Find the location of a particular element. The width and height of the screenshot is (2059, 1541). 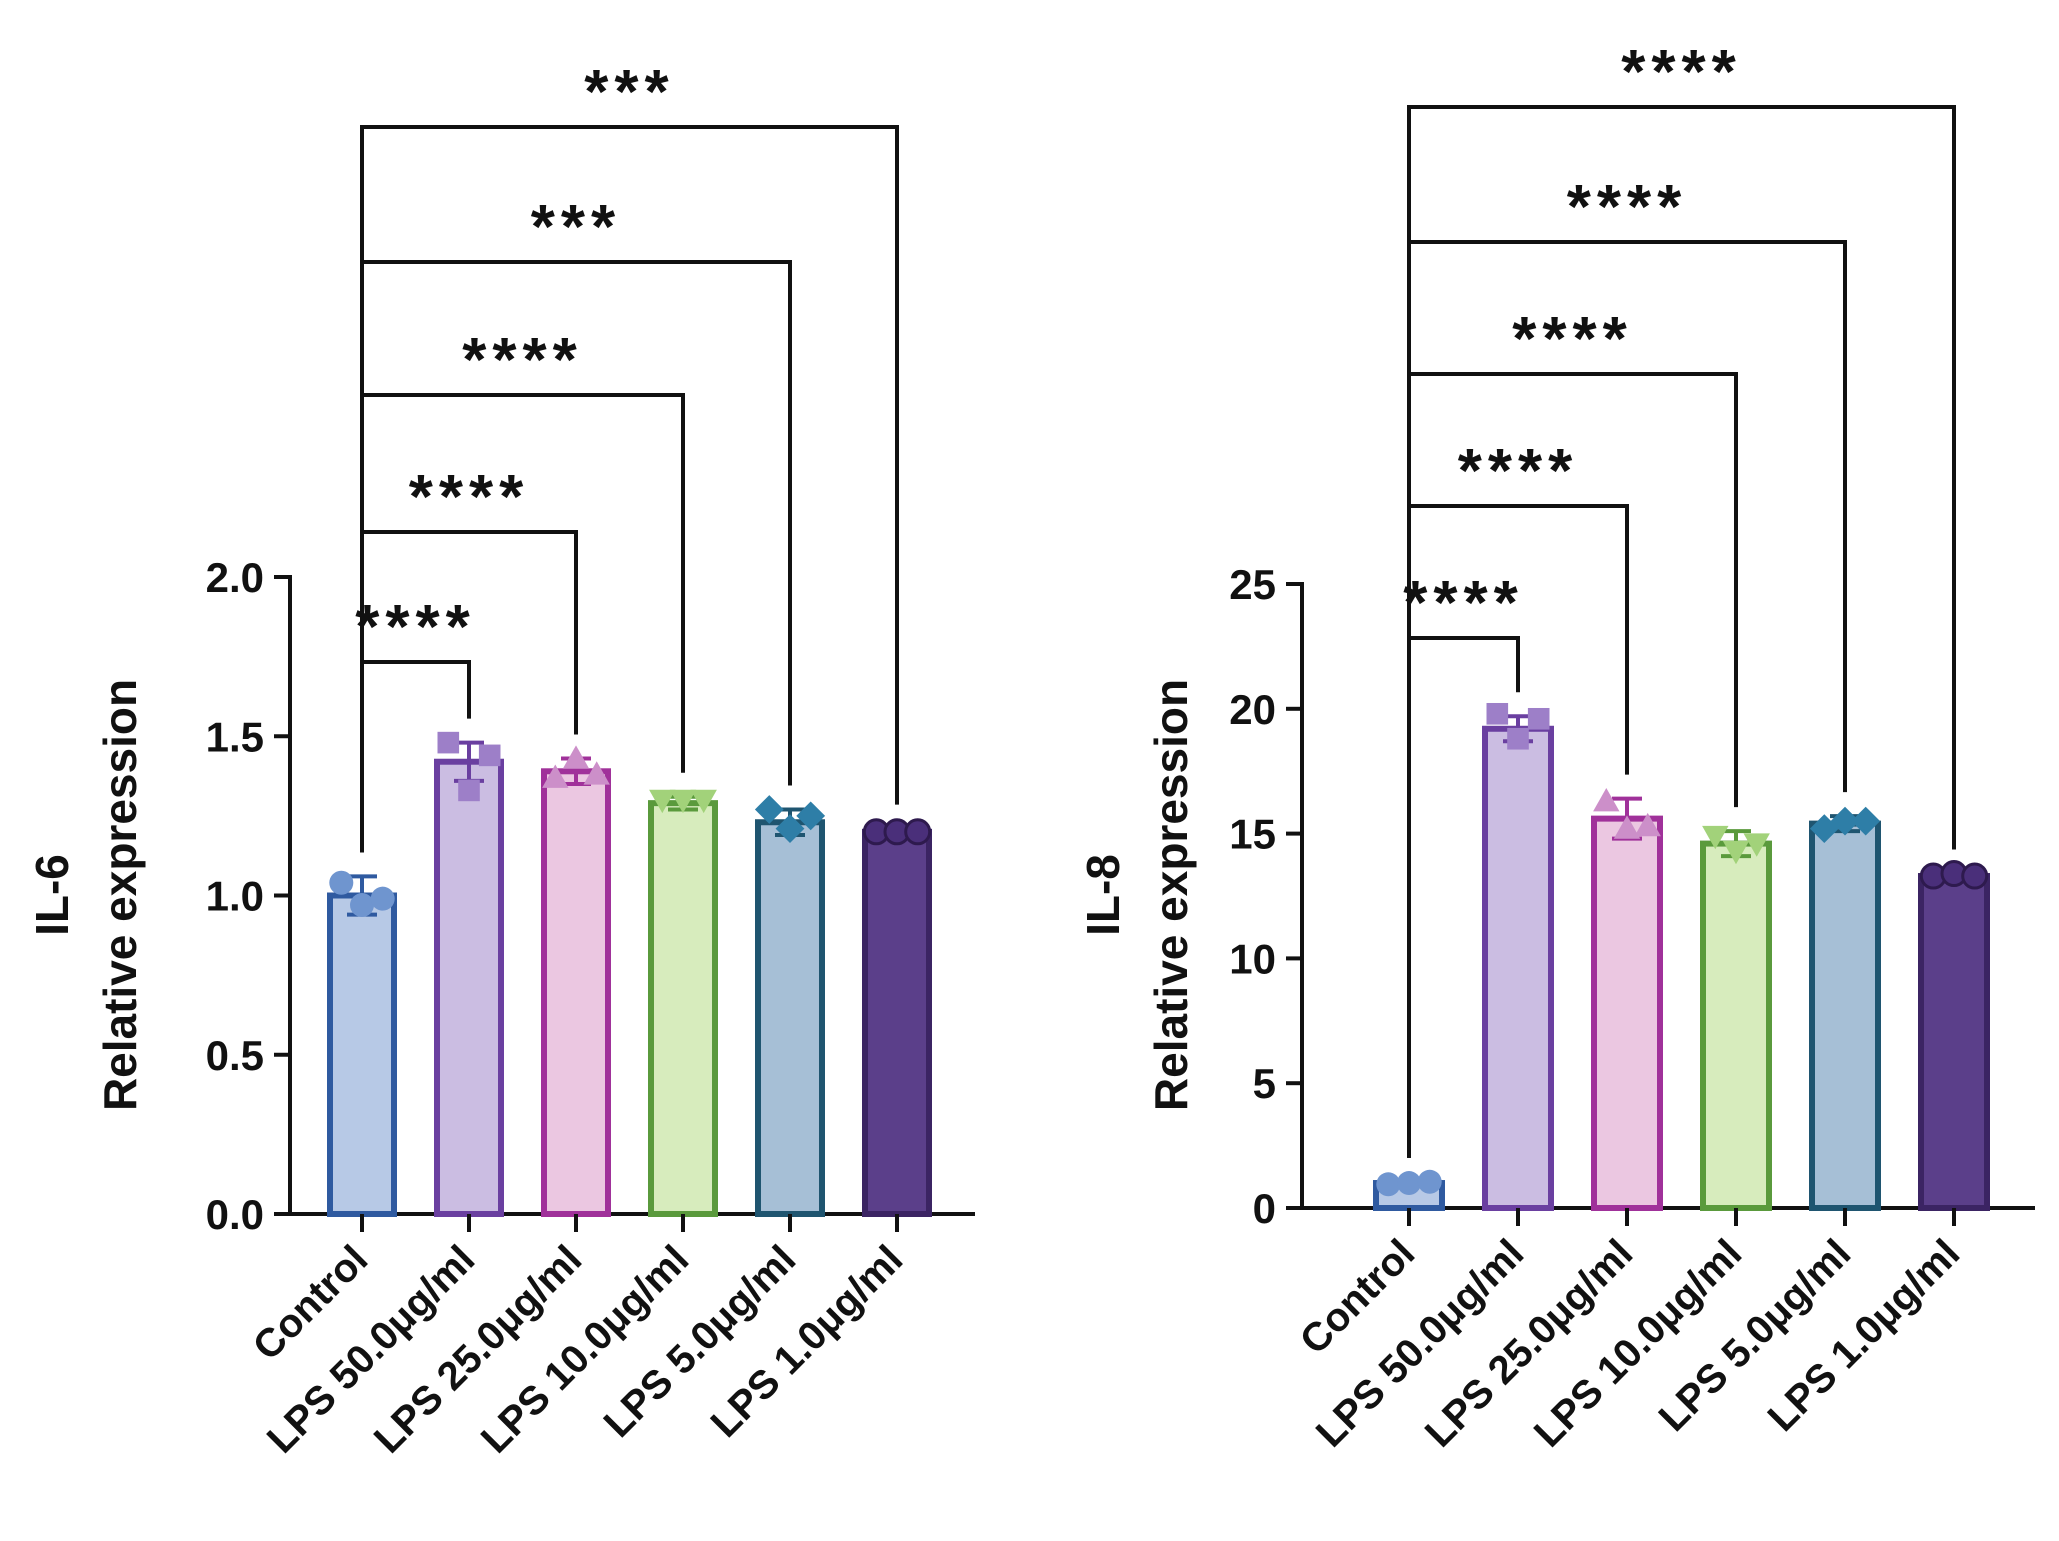

y-tick-label: 25 is located at coordinates (1252, 584).